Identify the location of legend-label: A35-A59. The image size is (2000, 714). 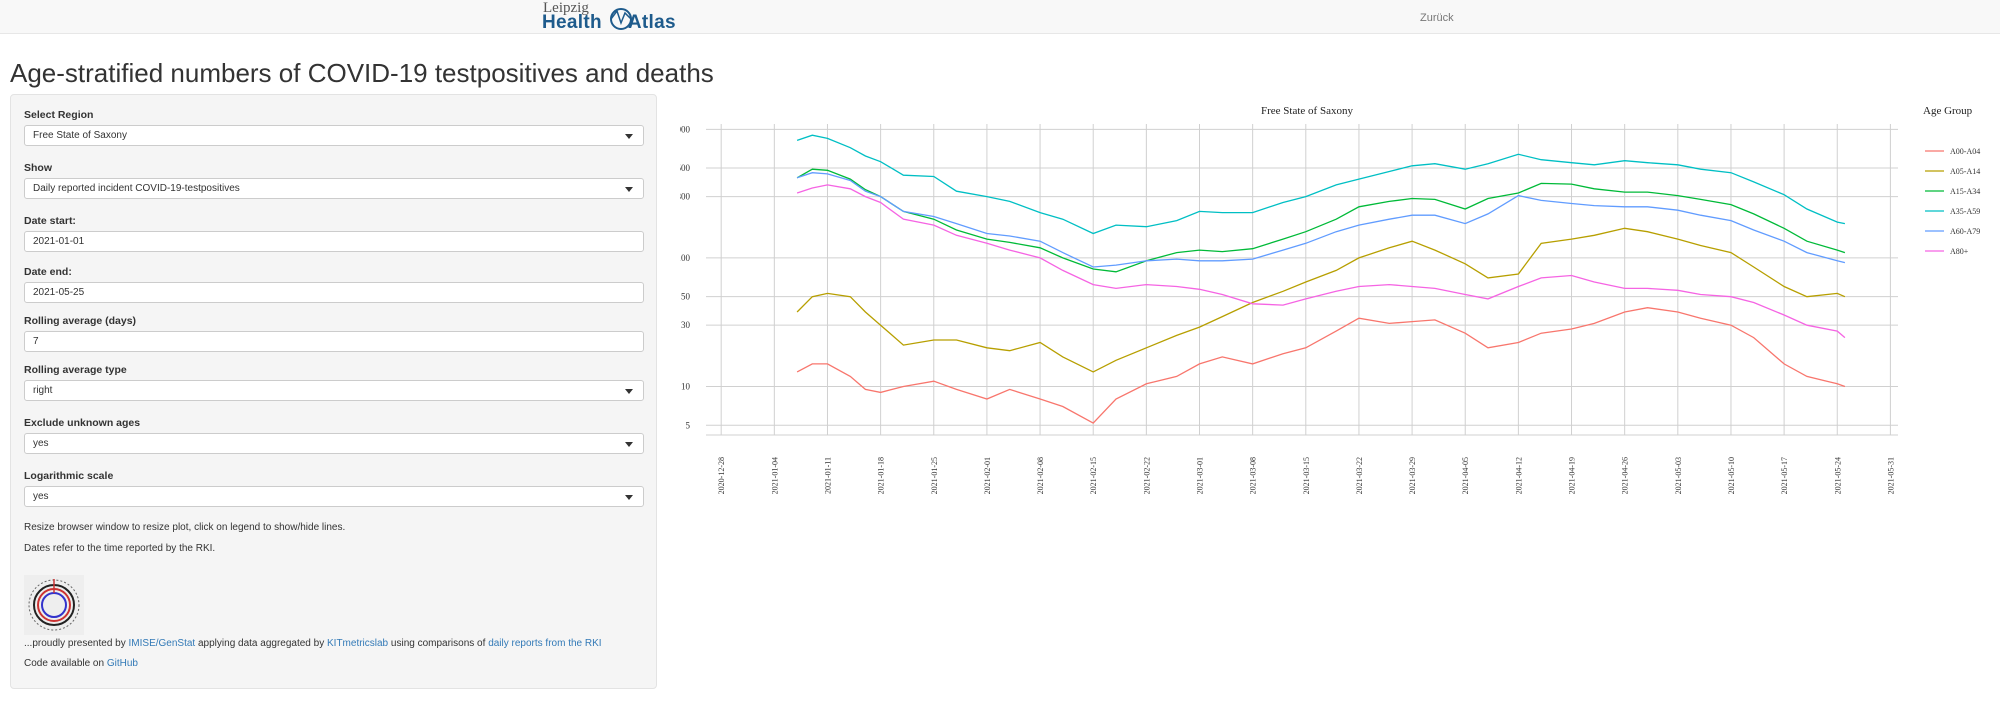
(1965, 211).